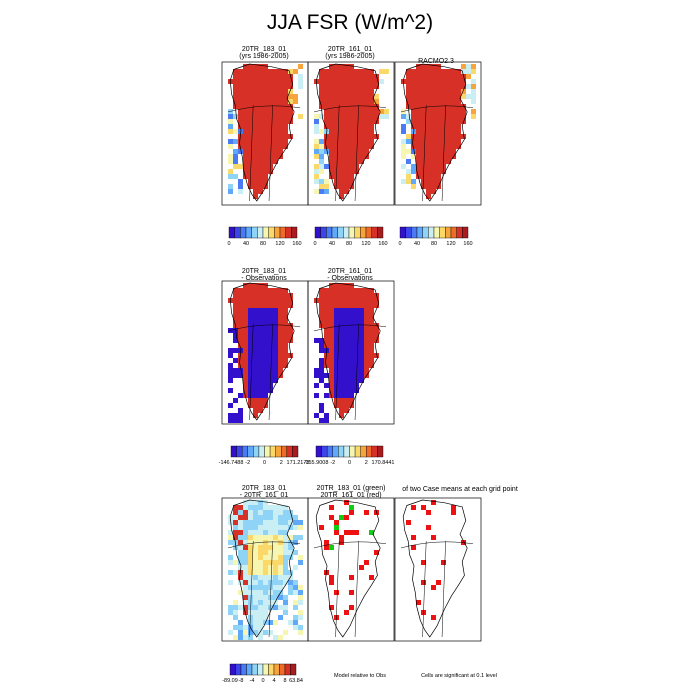 This screenshot has width=700, height=700. I want to click on panel-title-1a: 20TR_183_01, so click(264, 49).